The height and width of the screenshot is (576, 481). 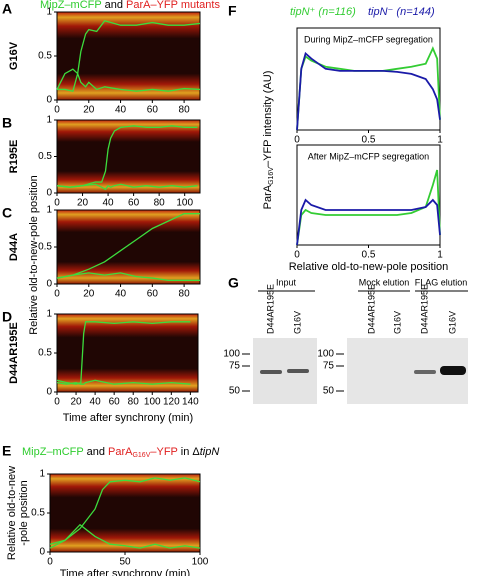 What do you see at coordinates (173, 5) in the screenshot?
I see `title-part: ParA–YFP mutants` at bounding box center [173, 5].